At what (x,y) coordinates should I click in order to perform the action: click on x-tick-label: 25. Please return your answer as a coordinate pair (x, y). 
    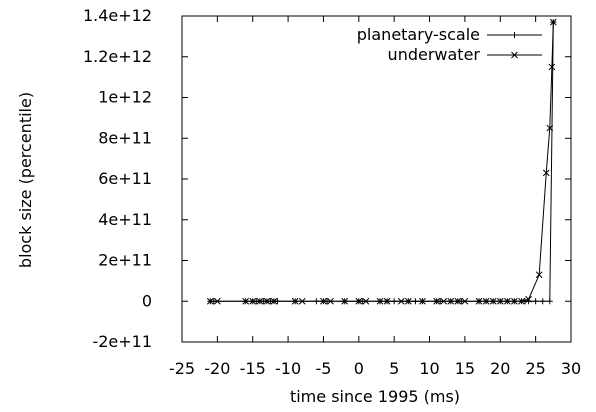
    Looking at the image, I should click on (535, 368).